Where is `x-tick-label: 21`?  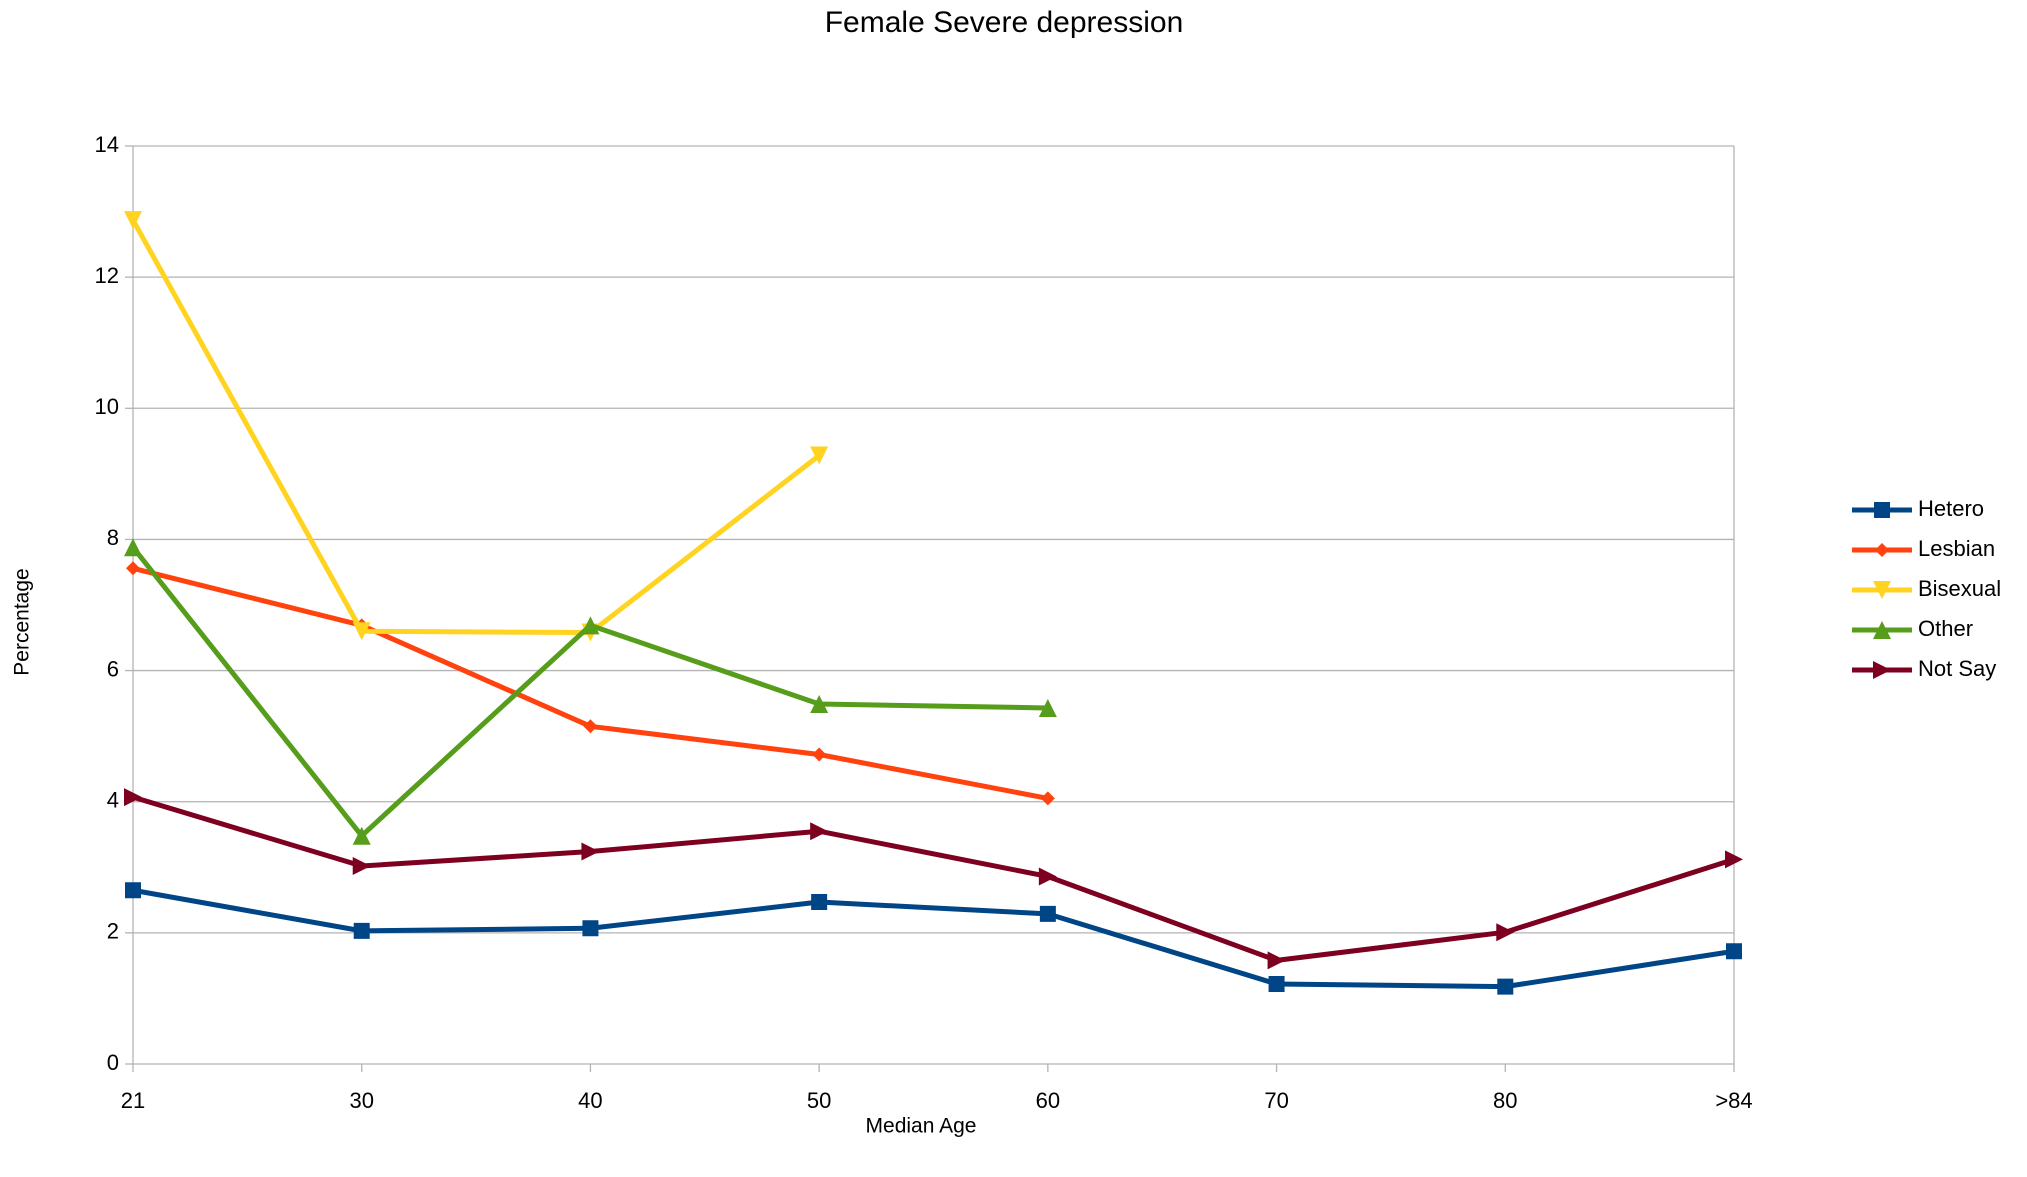
x-tick-label: 21 is located at coordinates (133, 1100).